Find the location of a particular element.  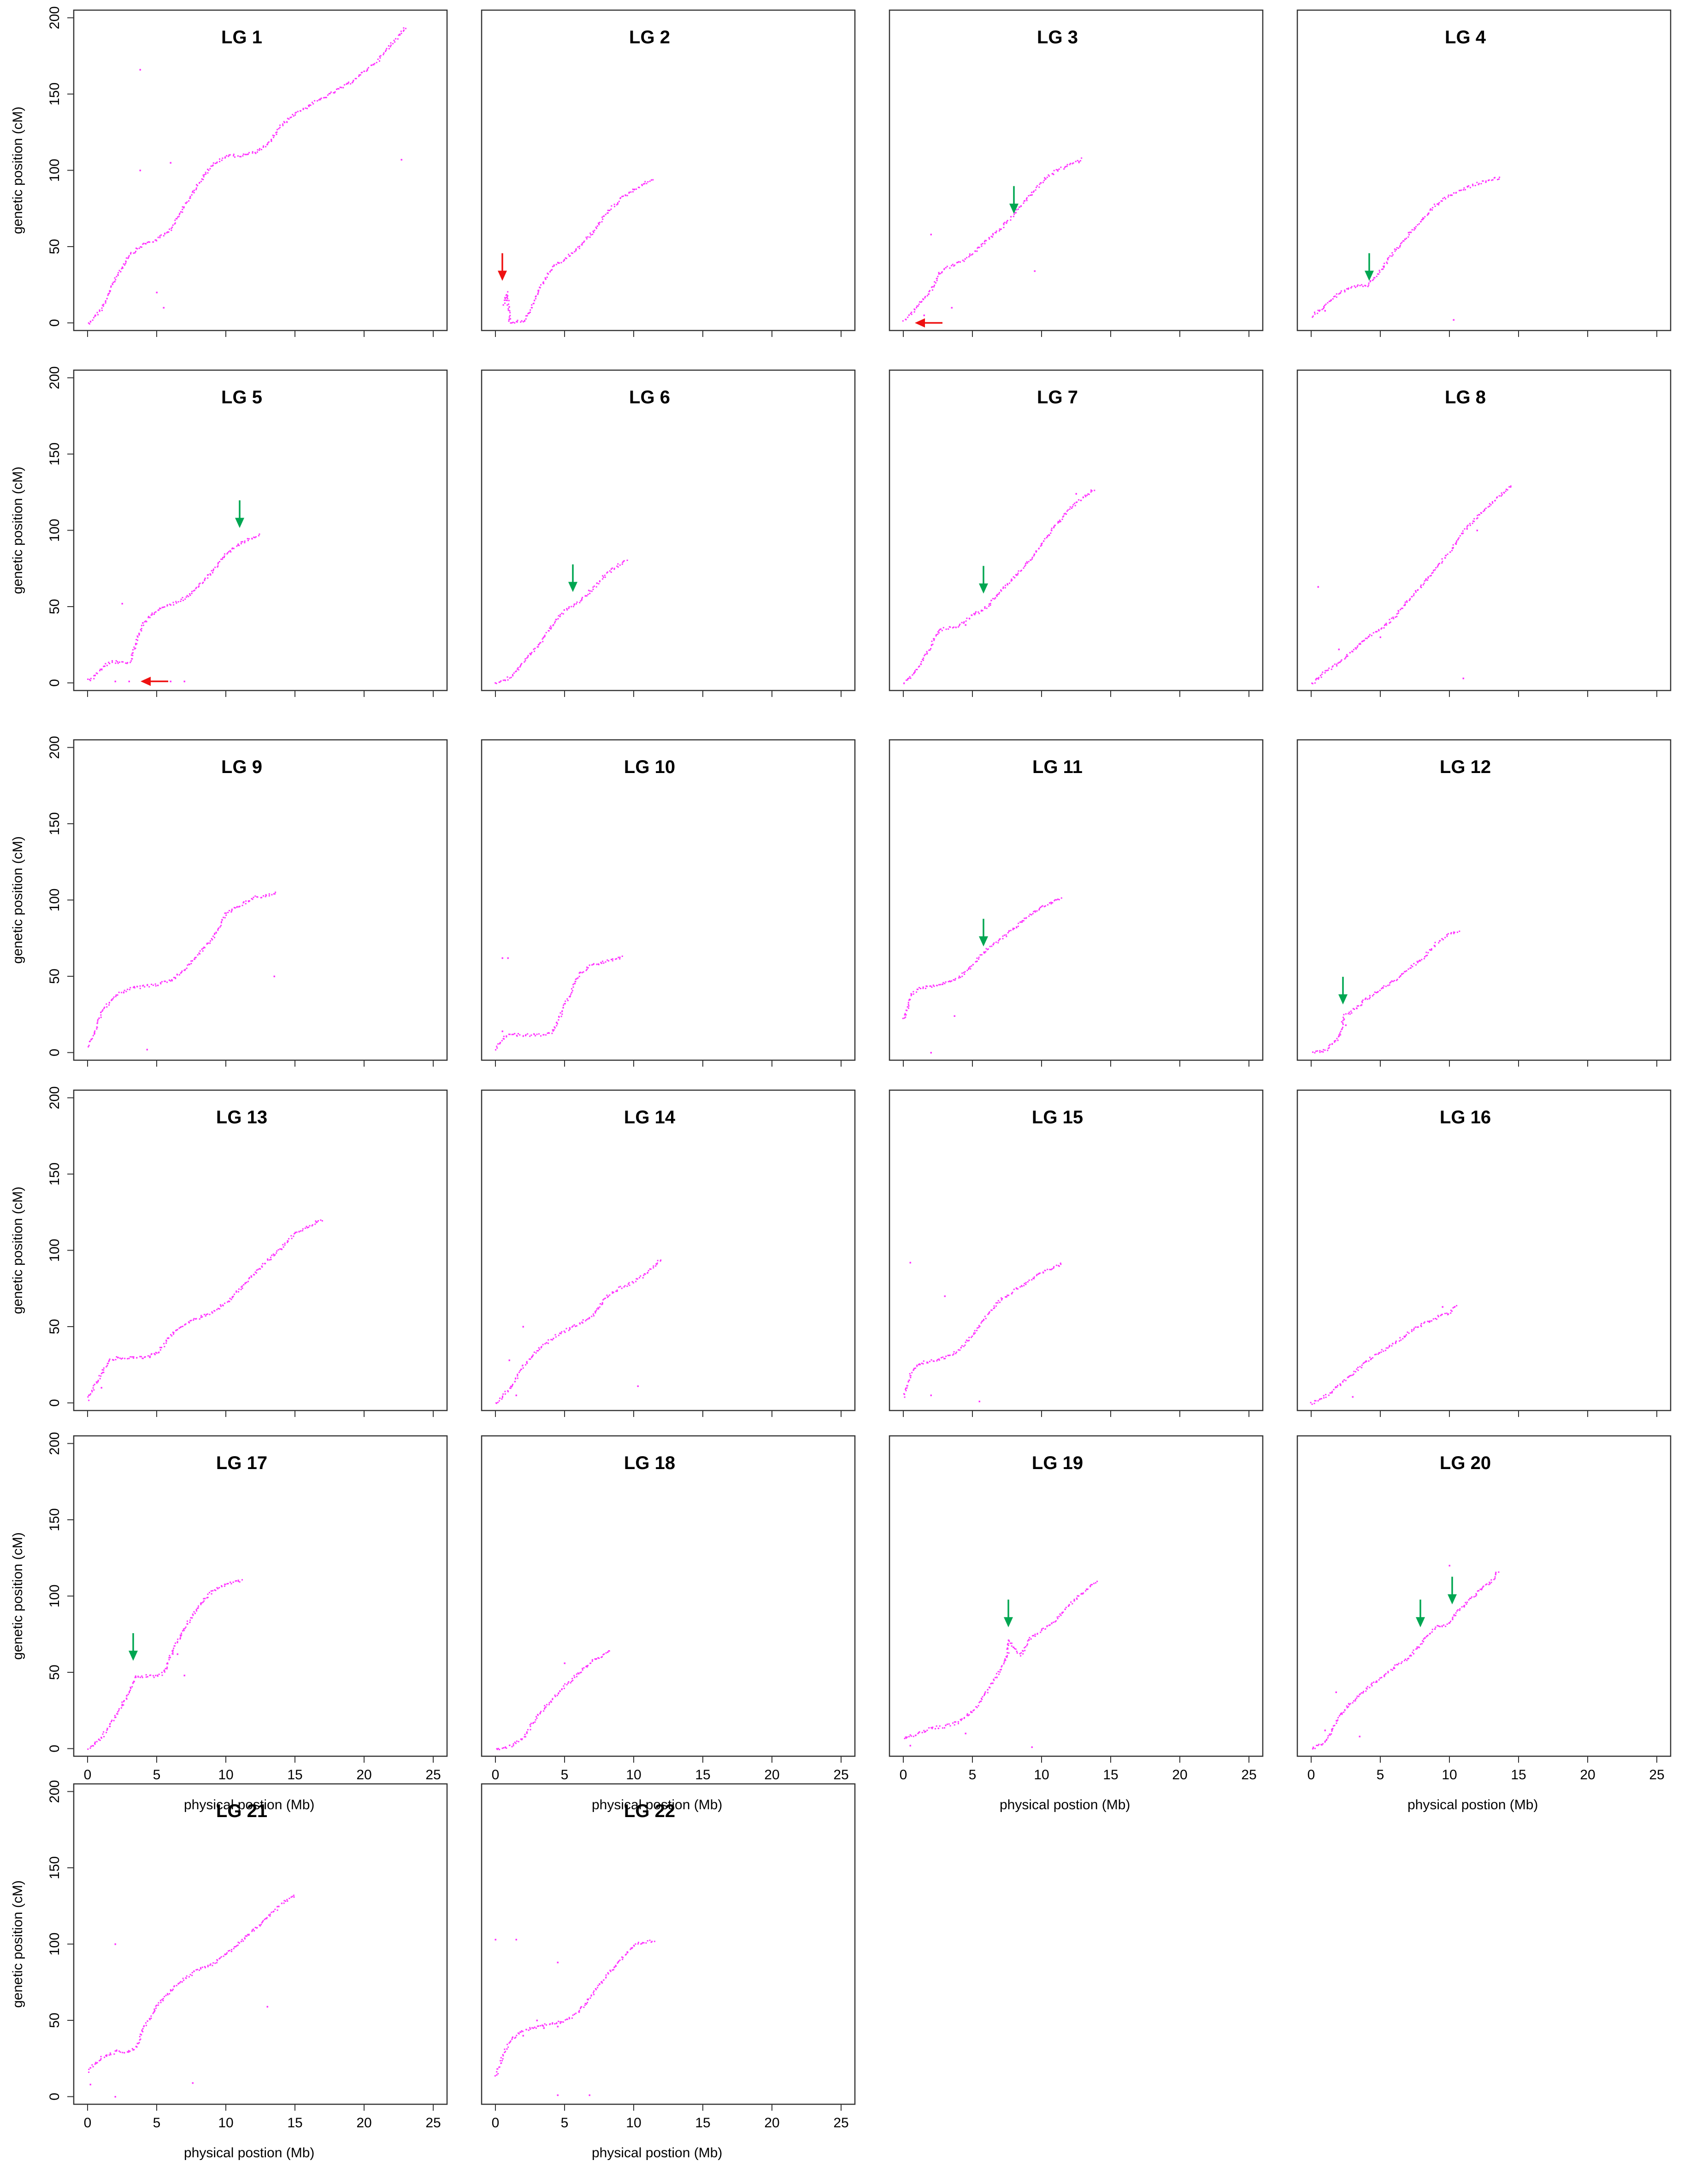

x-axis-label: physical postion (Mb) is located at coordinates (657, 1804).